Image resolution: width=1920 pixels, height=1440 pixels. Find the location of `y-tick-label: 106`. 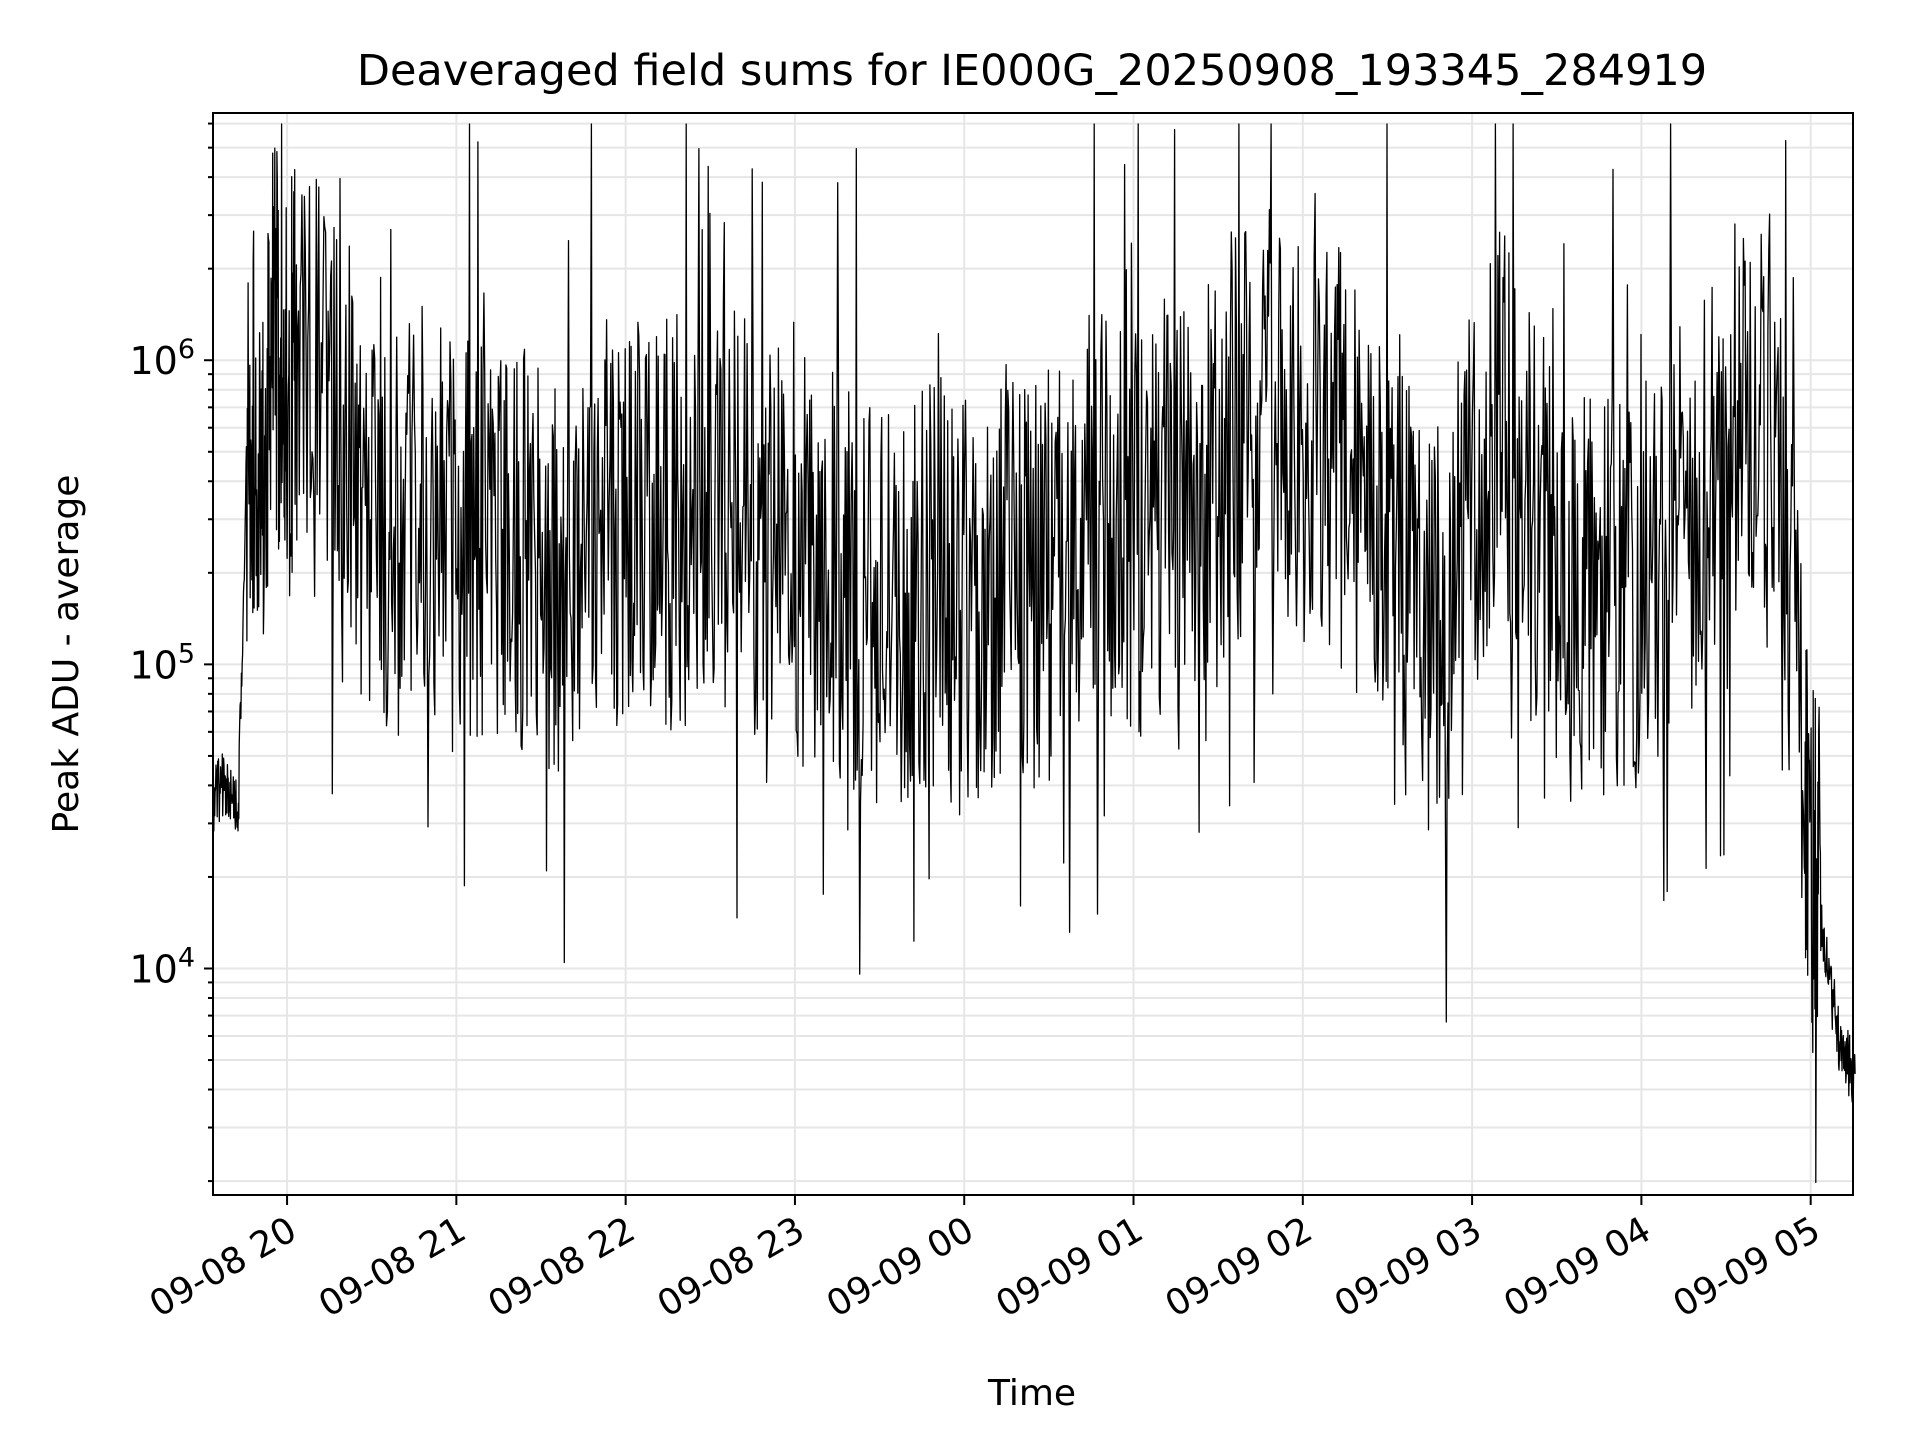

y-tick-label: 106 is located at coordinates (162, 358).